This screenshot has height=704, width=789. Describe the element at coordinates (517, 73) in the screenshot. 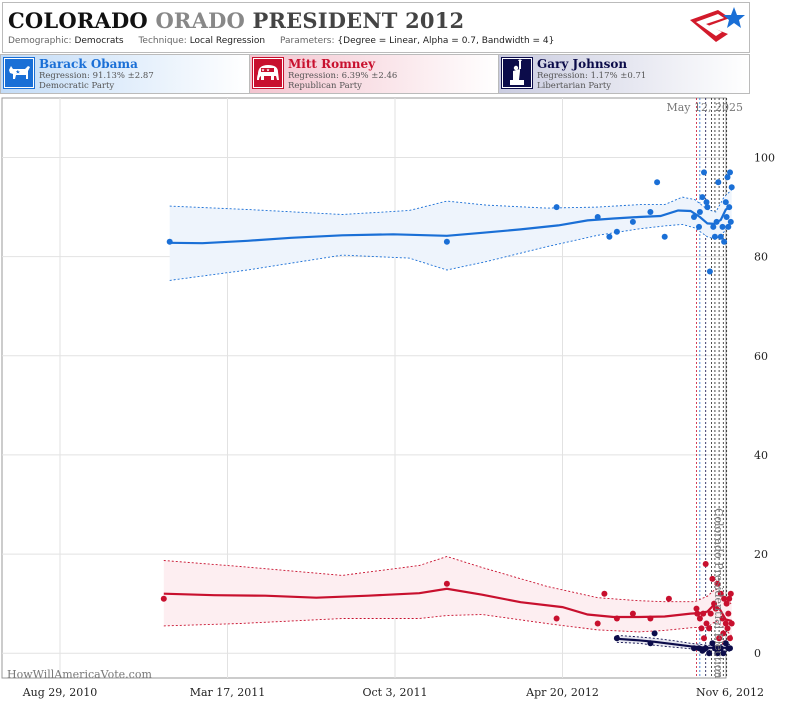

I see `statue-of-liberty-icon` at that location.